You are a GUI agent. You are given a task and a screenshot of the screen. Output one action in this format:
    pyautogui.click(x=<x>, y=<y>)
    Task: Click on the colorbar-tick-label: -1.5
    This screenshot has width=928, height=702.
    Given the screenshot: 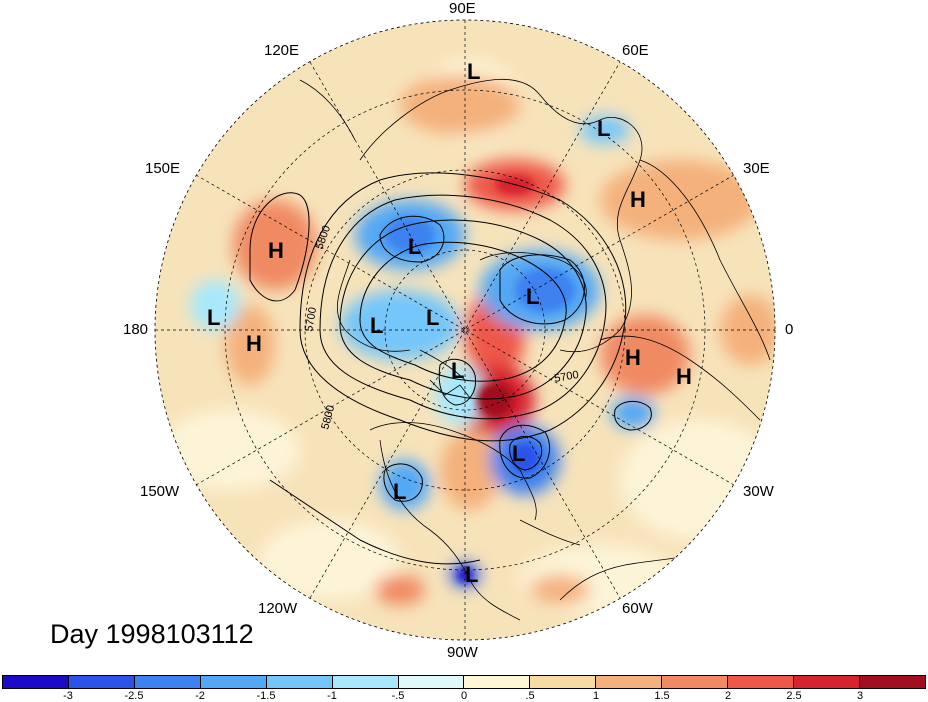 What is the action you would take?
    pyautogui.click(x=266, y=696)
    